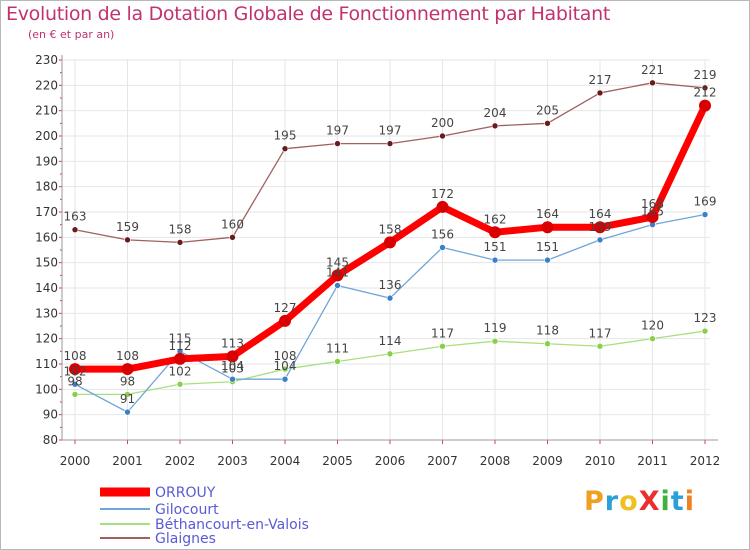  I want to click on data-label: 118, so click(547, 331).